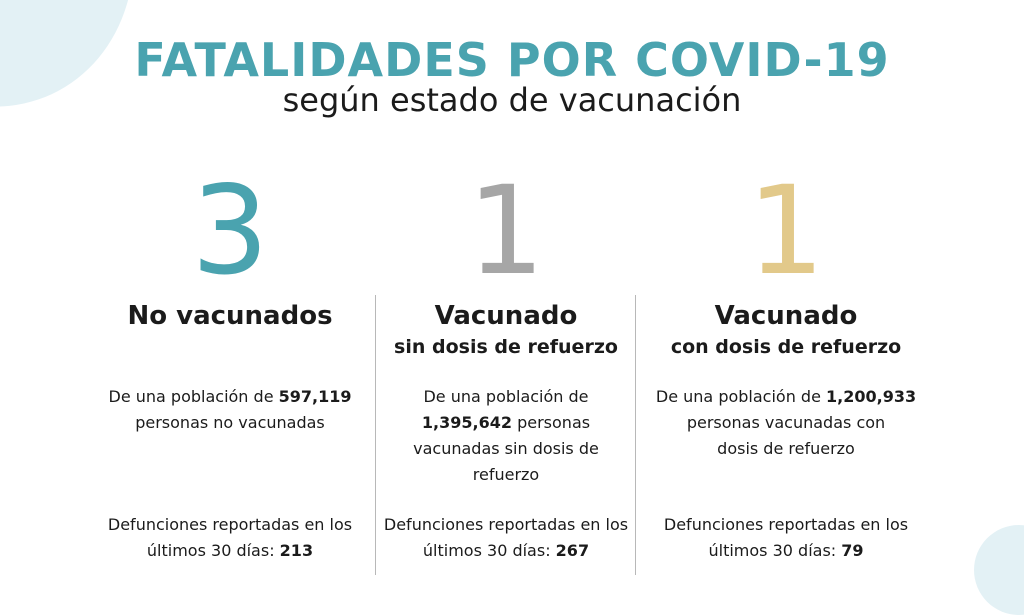  What do you see at coordinates (230, 231) in the screenshot?
I see `ratio-number: 3` at bounding box center [230, 231].